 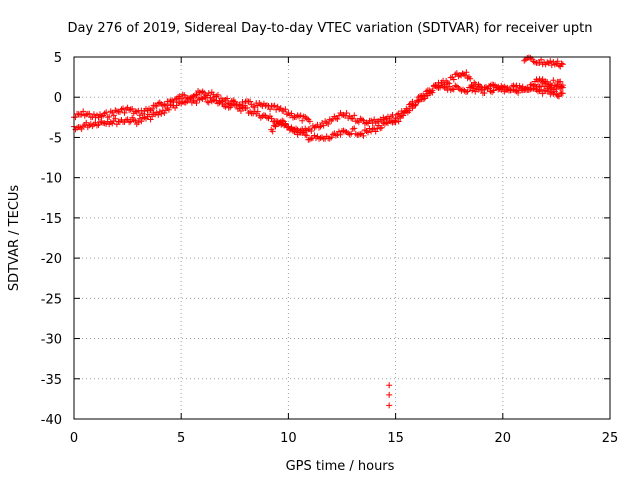 What do you see at coordinates (340, 466) in the screenshot?
I see `x-axis-label: GPS time / hours` at bounding box center [340, 466].